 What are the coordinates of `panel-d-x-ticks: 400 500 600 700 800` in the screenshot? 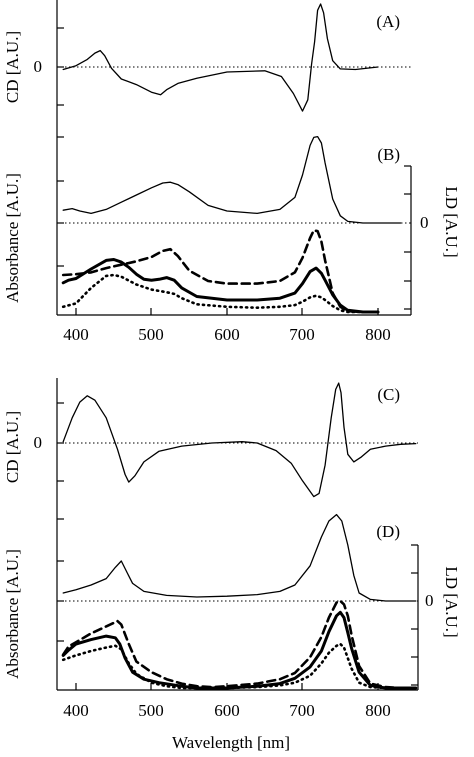 It's located at (227, 701).